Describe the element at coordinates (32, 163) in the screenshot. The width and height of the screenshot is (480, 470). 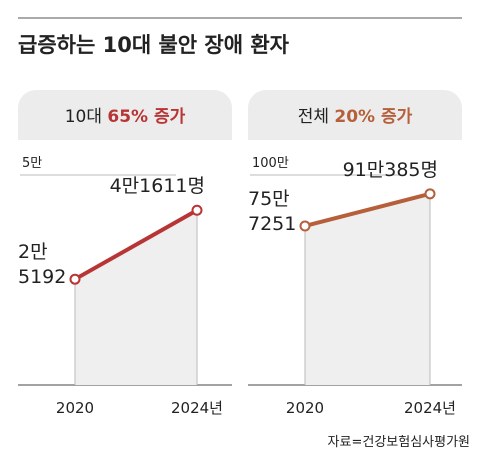
I see `y-tick-label: 5만` at that location.